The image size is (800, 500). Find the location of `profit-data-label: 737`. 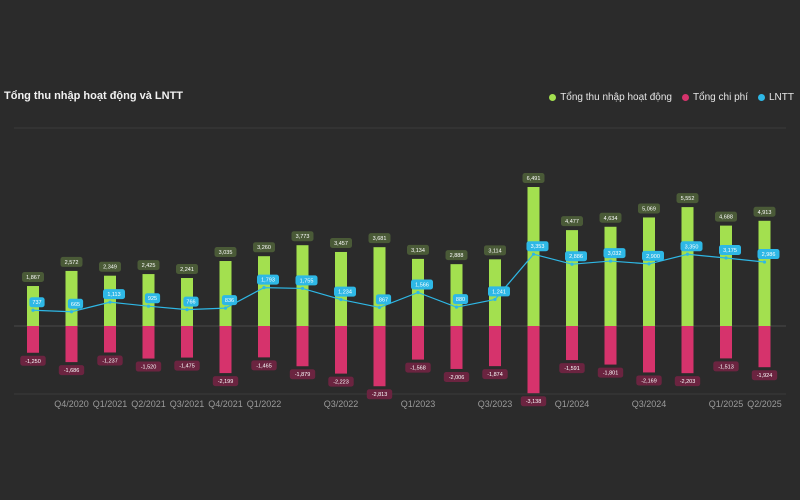

profit-data-label: 737 is located at coordinates (36, 303).